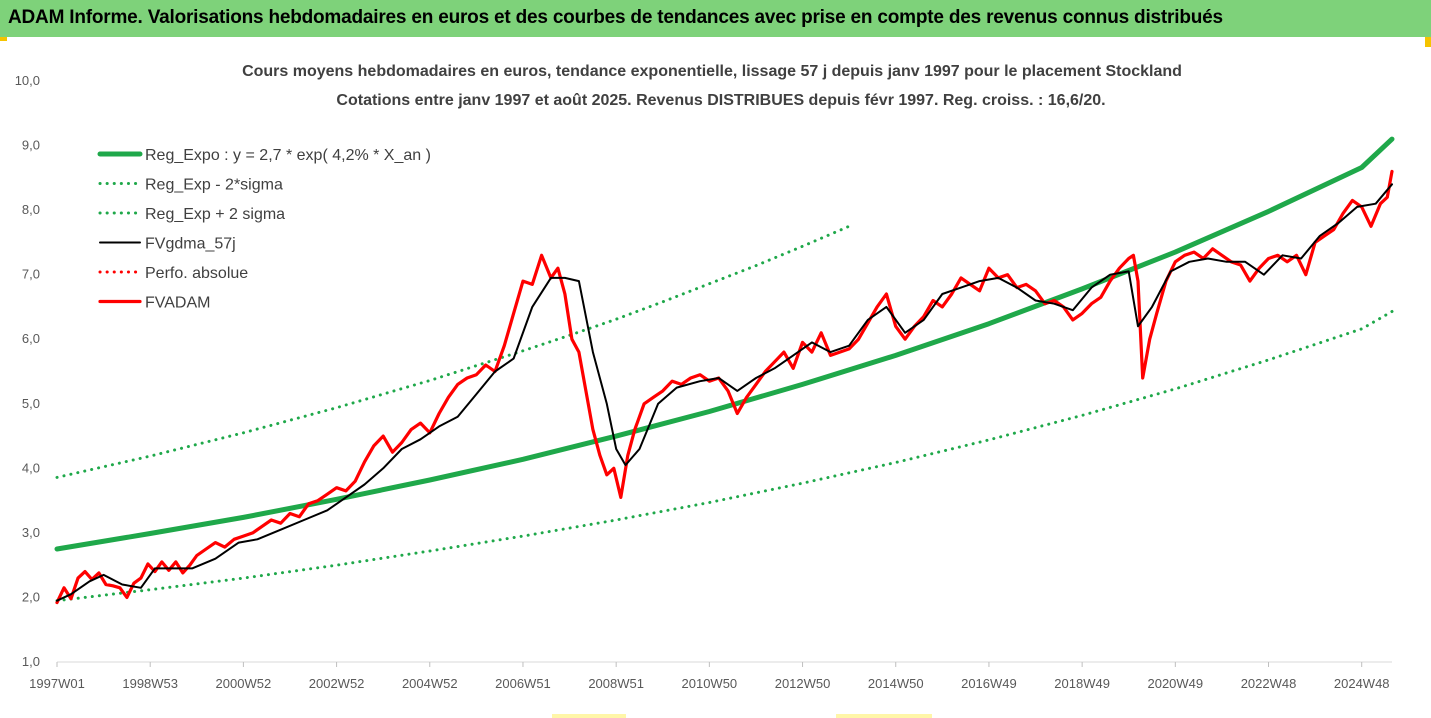 This screenshot has height=718, width=1431. Describe the element at coordinates (214, 185) in the screenshot. I see `legend-label-1: Reg_Exp - 2*sigma` at that location.